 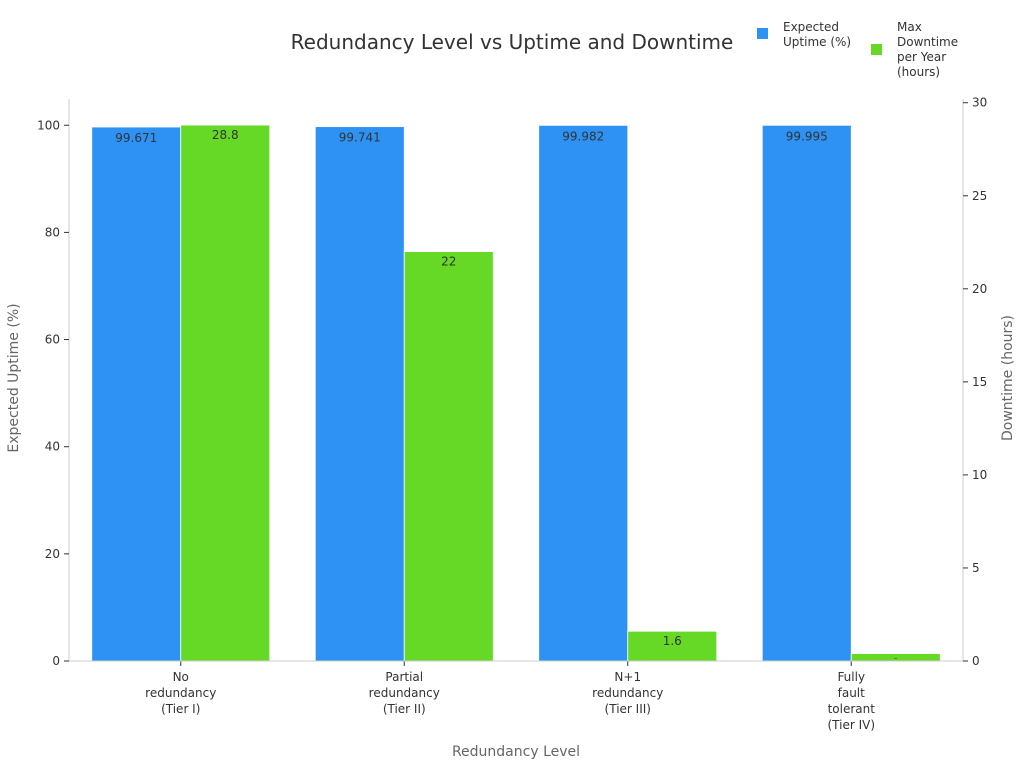 I want to click on legend-label-uptime: Expected Uptime (%), so click(x=817, y=35).